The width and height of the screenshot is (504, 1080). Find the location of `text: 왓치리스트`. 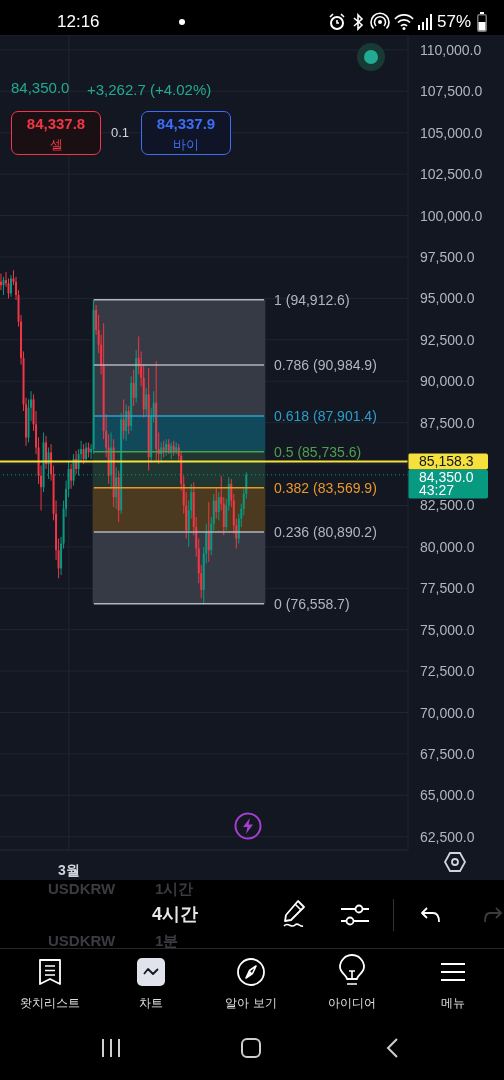

text: 왓치리스트 is located at coordinates (50, 1003).